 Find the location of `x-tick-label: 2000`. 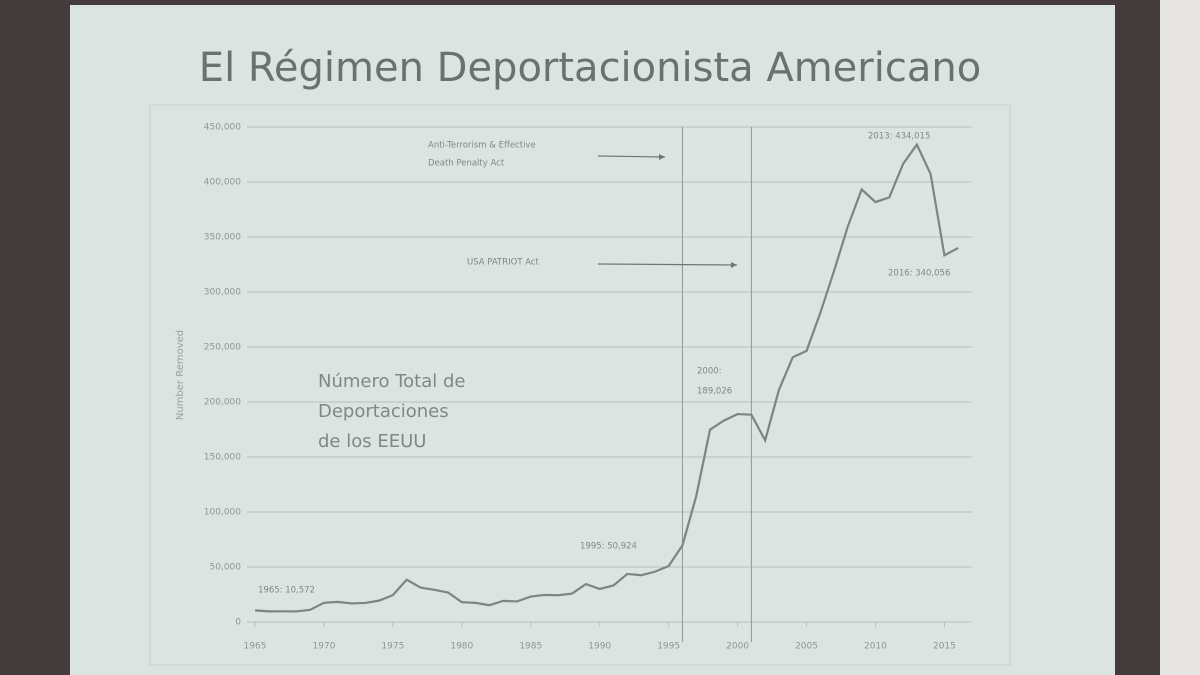

x-tick-label: 2000 is located at coordinates (737, 647).